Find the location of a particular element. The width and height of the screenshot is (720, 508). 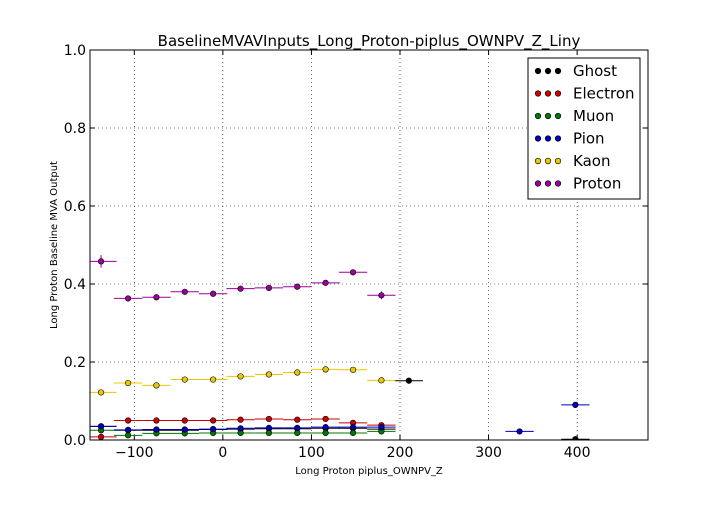

legend-label-kaon: Kaon is located at coordinates (591, 161).